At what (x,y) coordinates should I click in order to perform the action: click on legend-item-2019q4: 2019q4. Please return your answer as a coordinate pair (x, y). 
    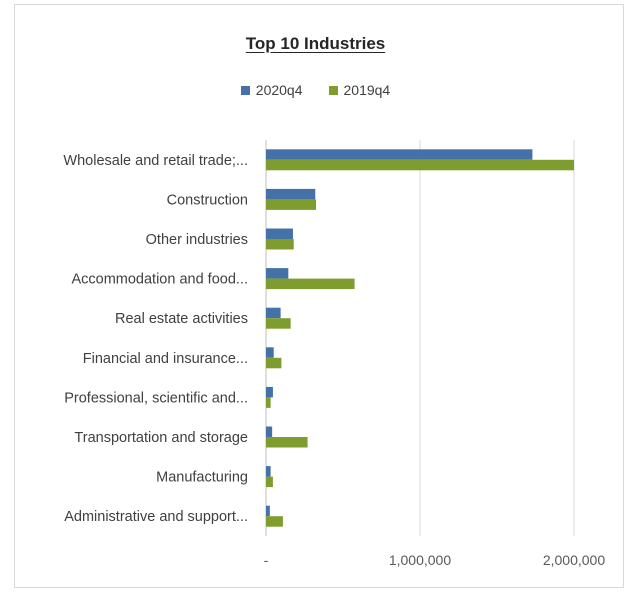
    Looking at the image, I should click on (359, 90).